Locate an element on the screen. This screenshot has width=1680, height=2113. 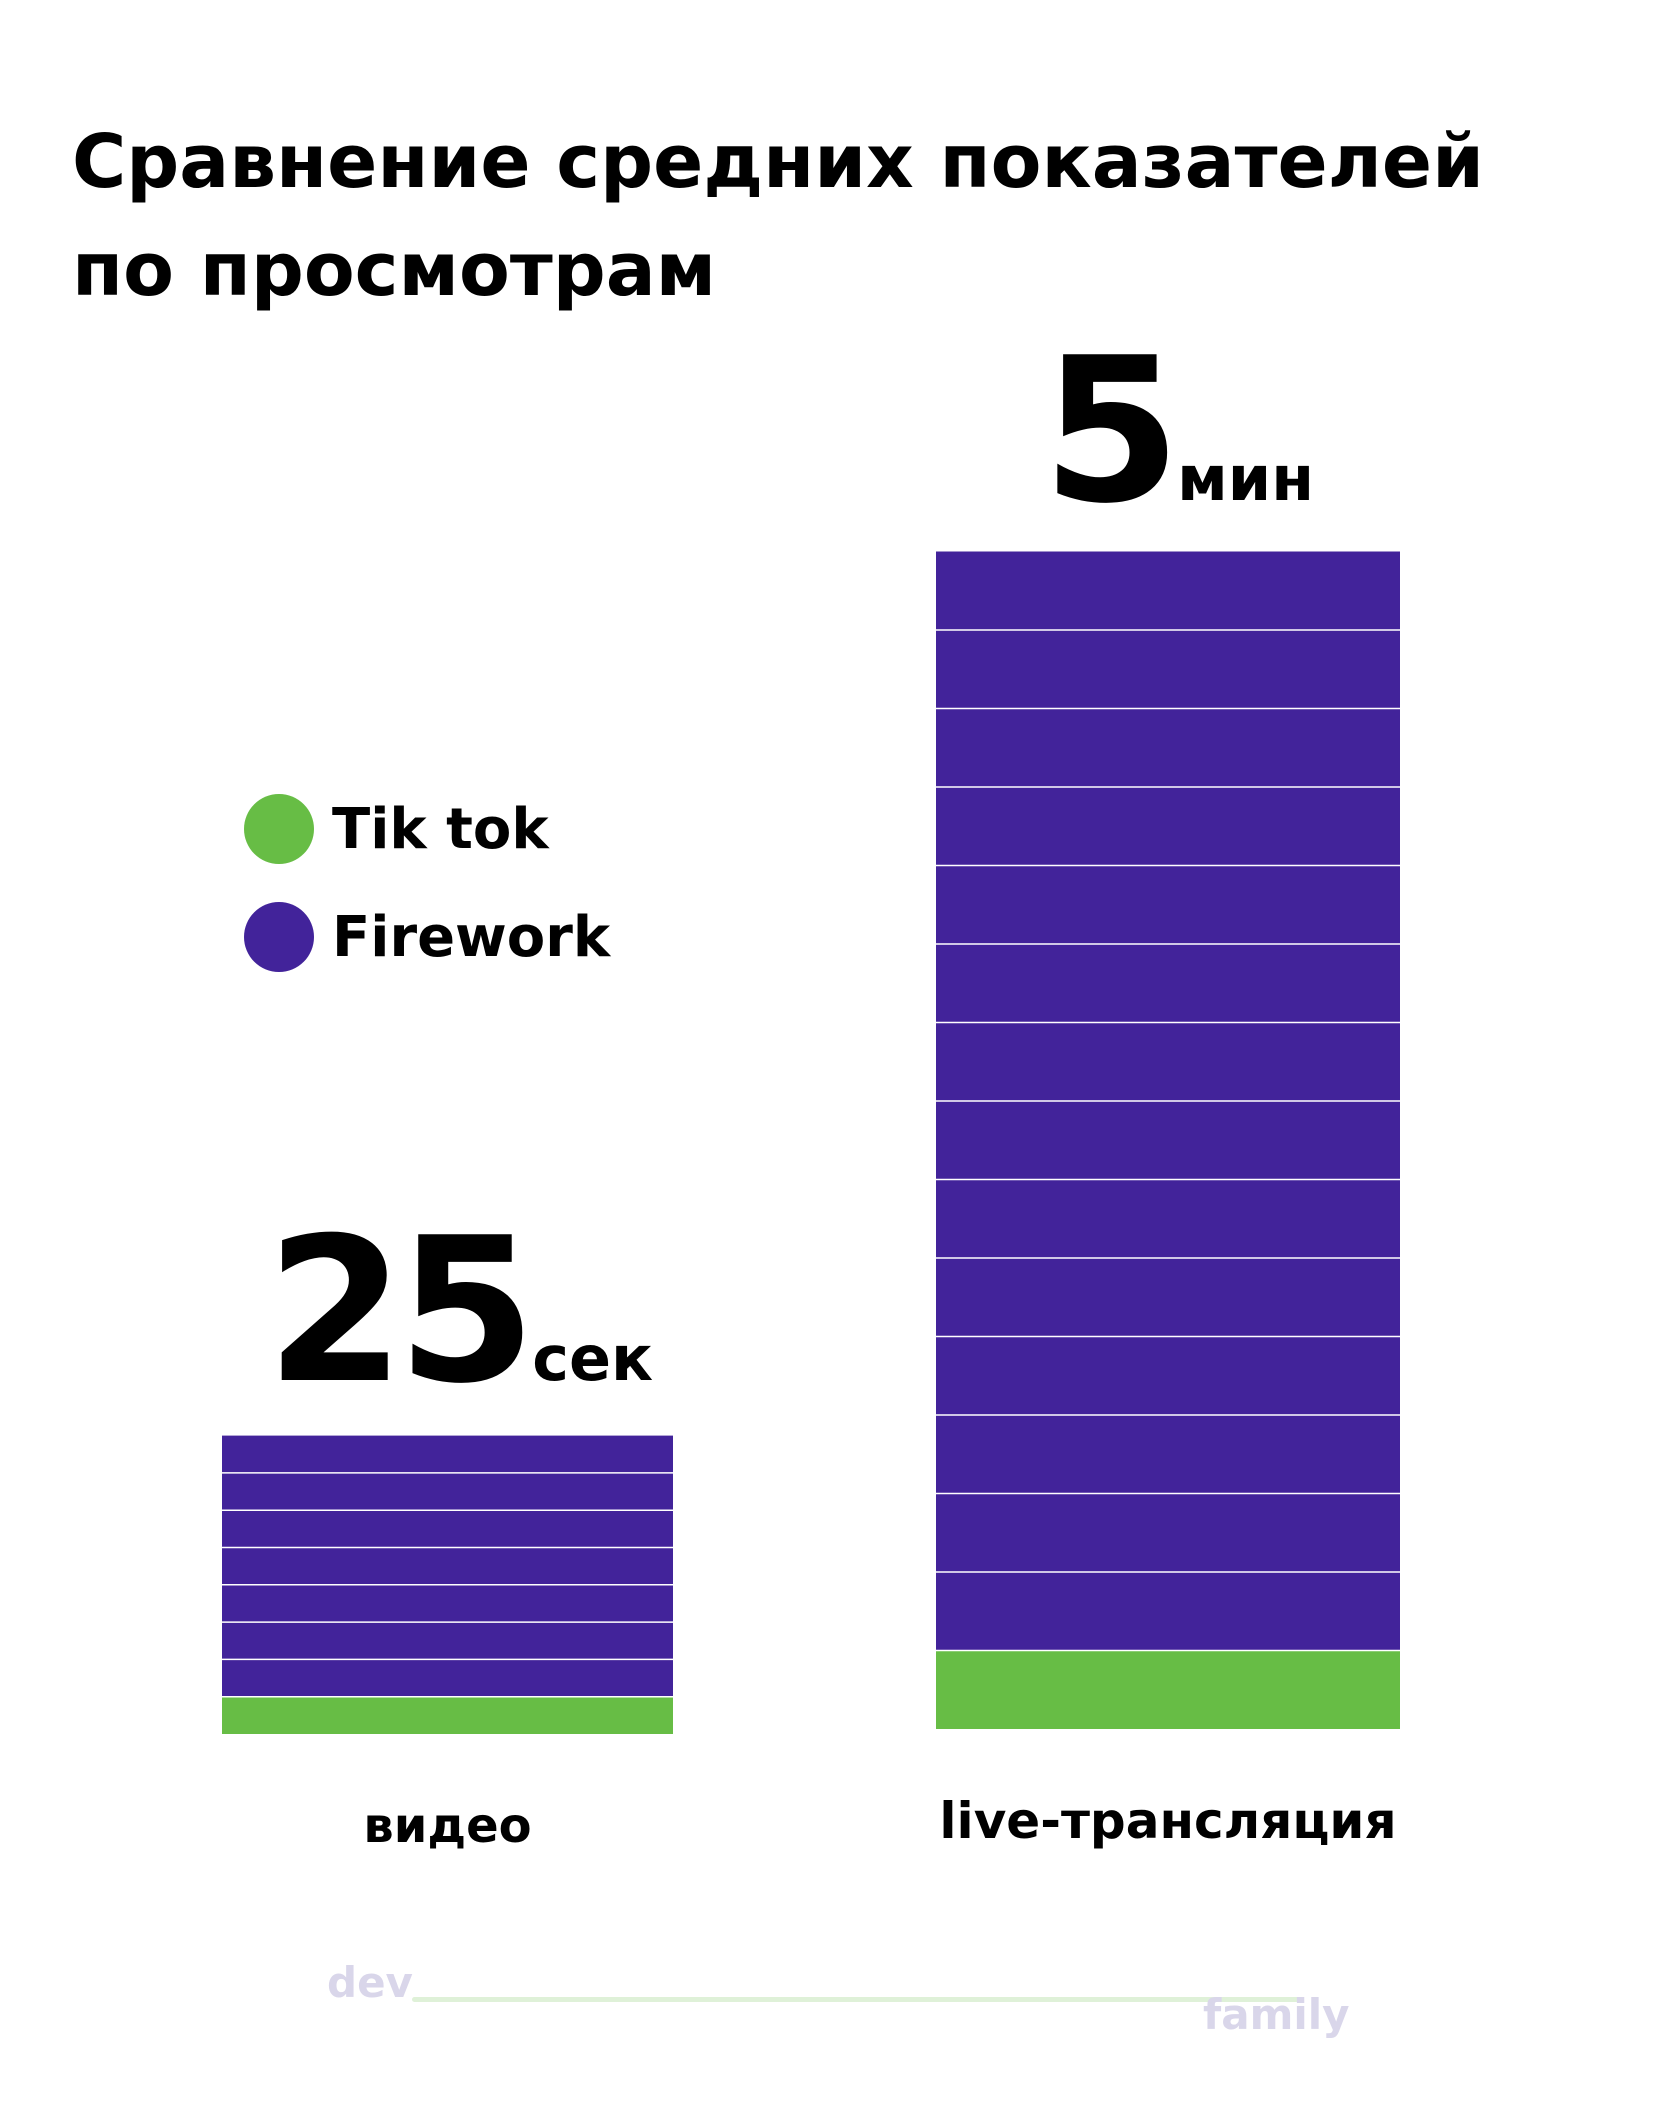
legend-item-firework: Firework is located at coordinates (427, 937).